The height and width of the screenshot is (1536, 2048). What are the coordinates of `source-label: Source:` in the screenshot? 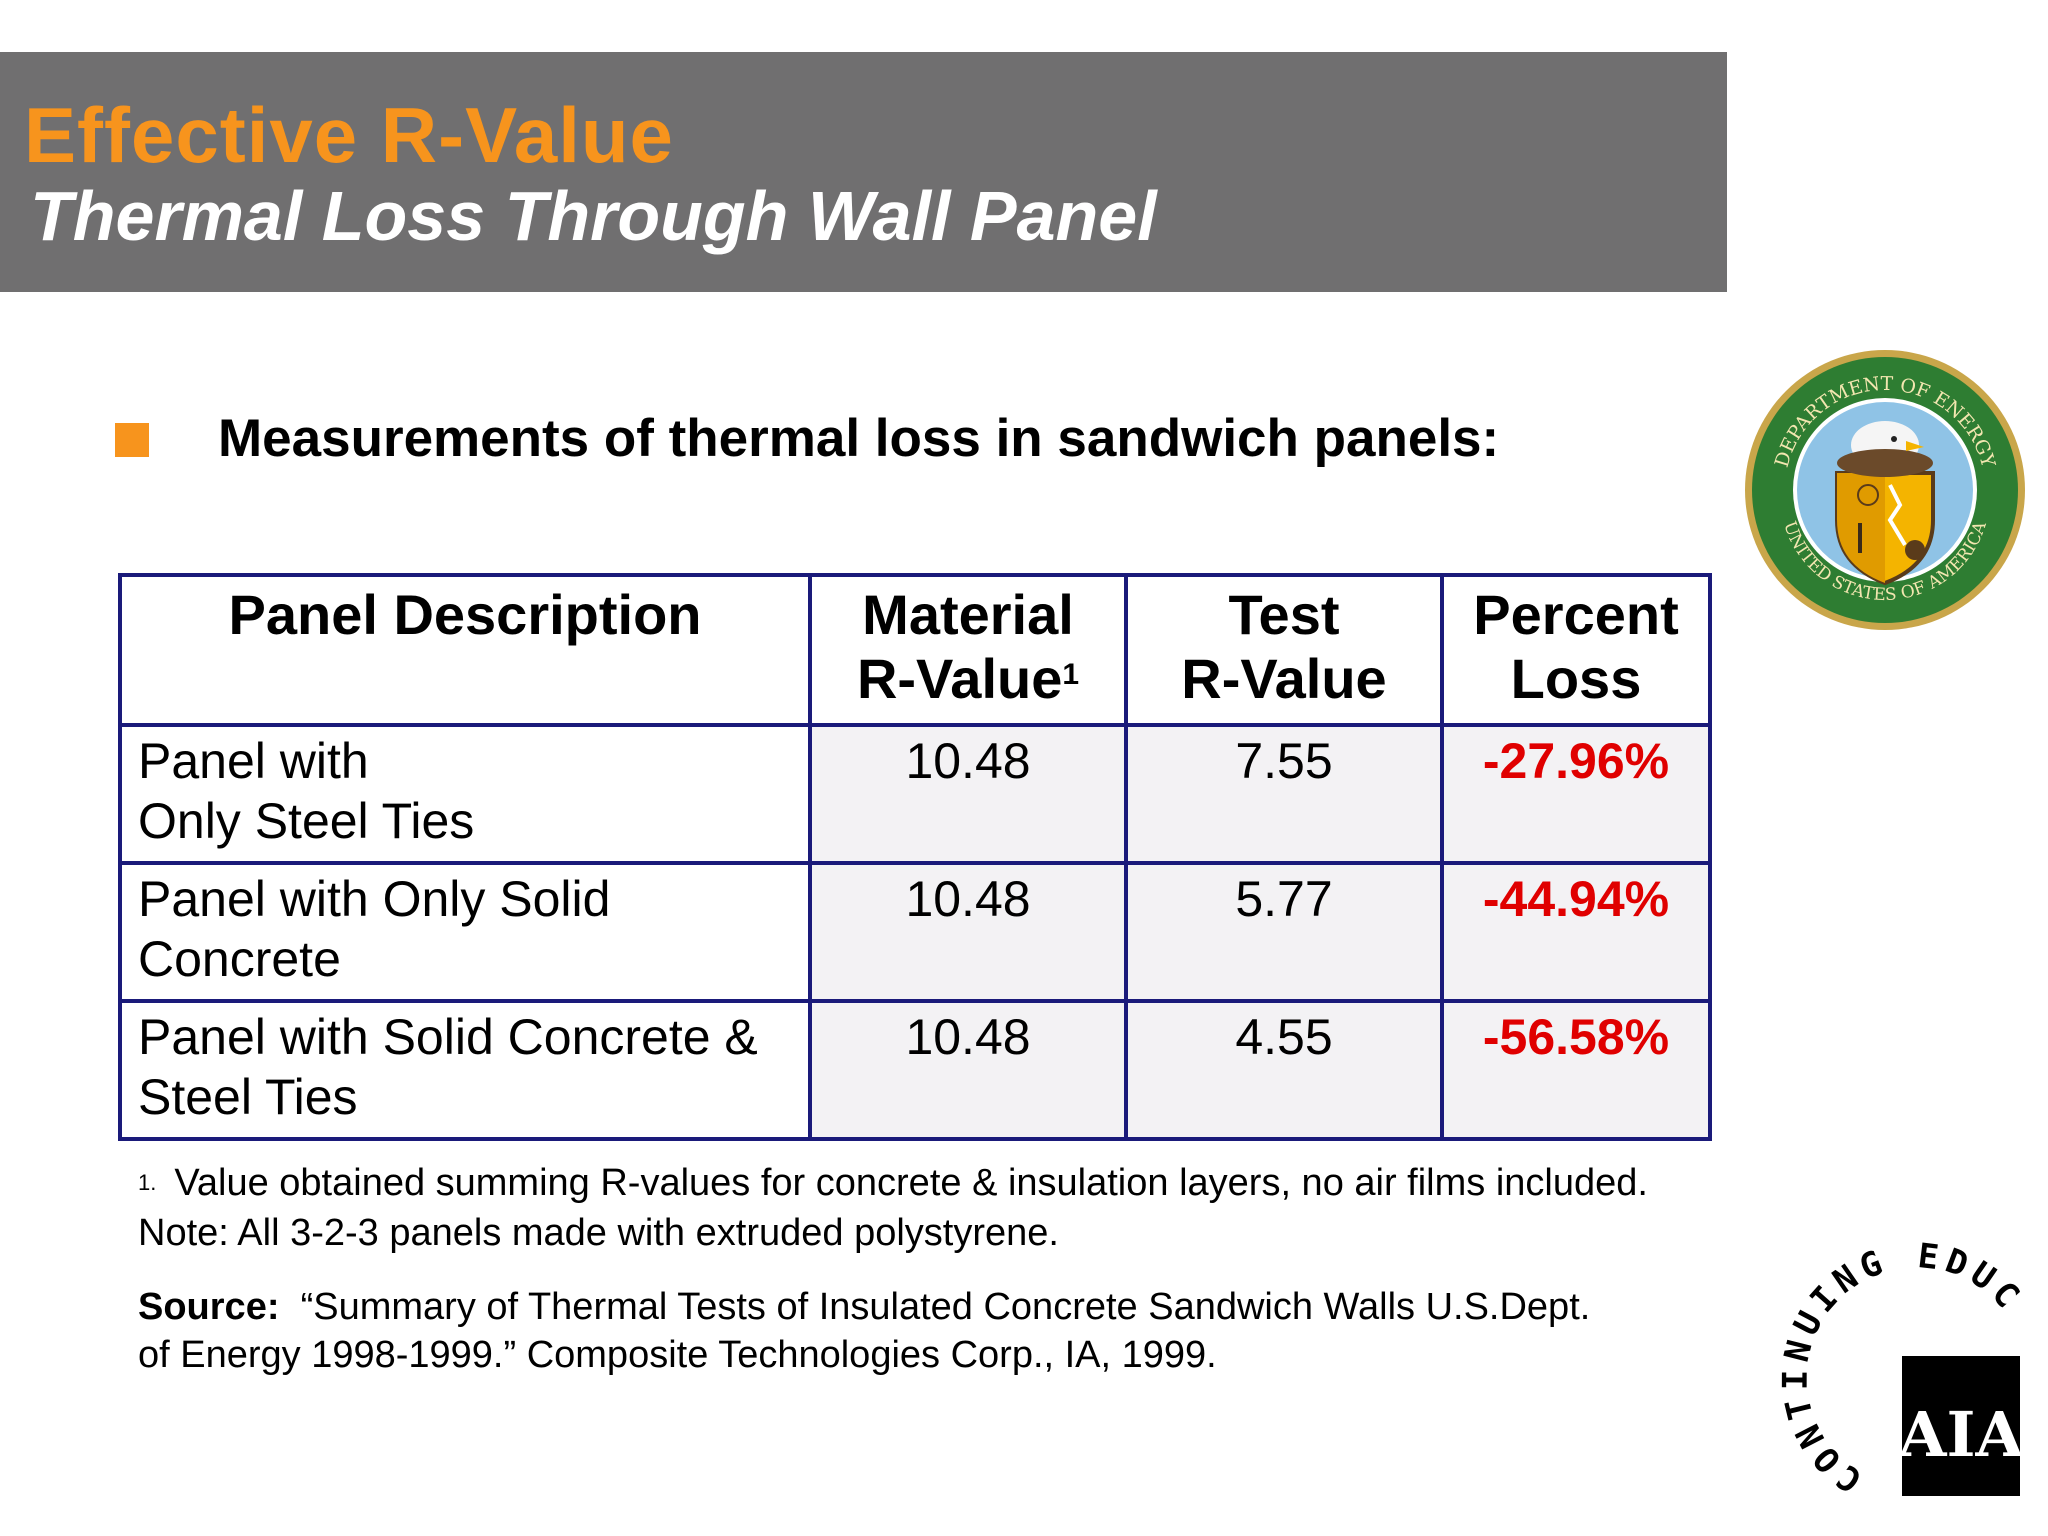 It's located at (209, 1307).